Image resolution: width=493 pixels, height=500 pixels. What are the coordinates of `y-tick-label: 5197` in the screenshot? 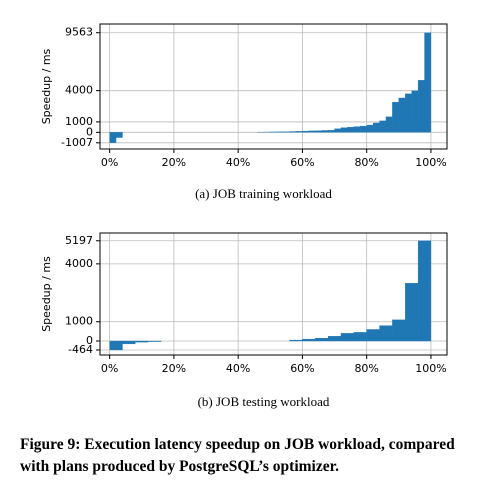 It's located at (79, 240).